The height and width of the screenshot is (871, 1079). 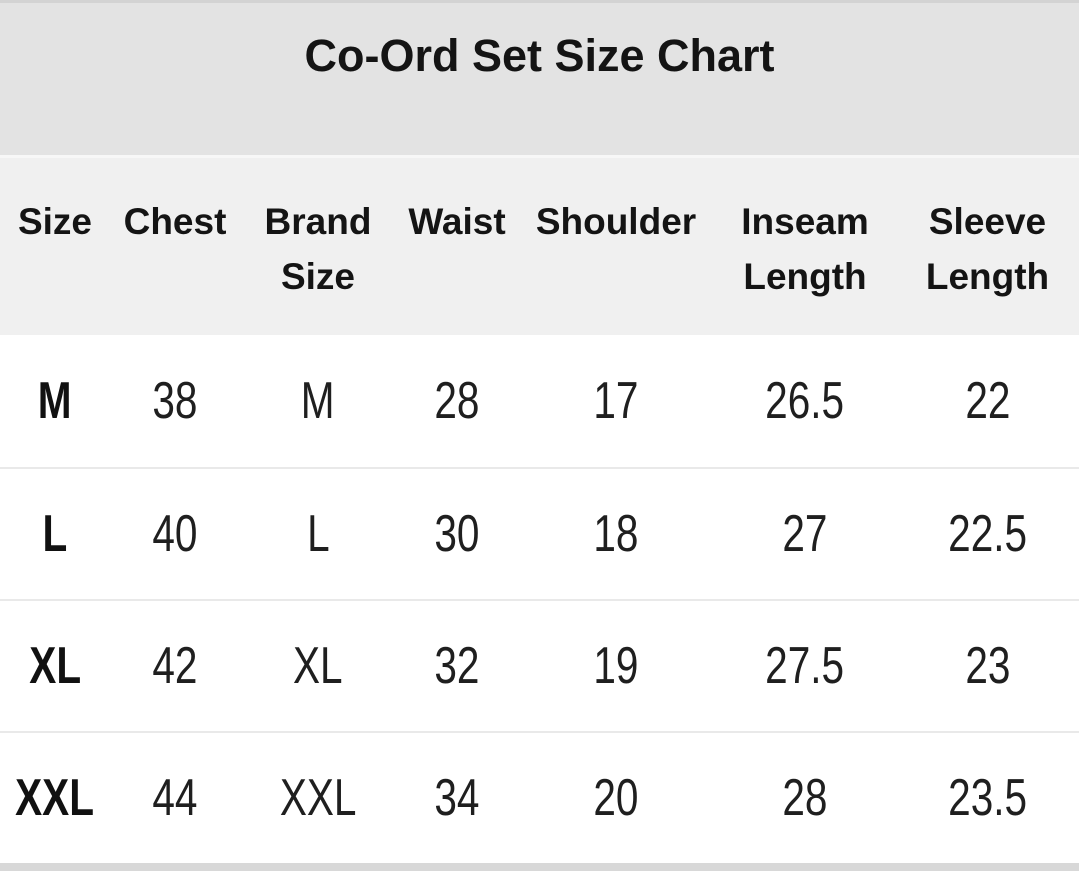 What do you see at coordinates (318, 249) in the screenshot?
I see `column-header-brand-size: Brand Size` at bounding box center [318, 249].